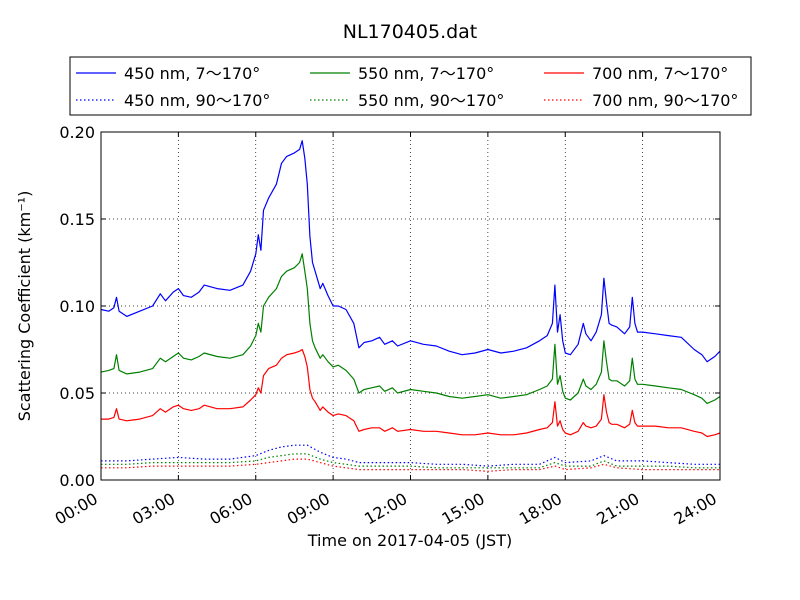 The image size is (800, 600). What do you see at coordinates (410, 32) in the screenshot?
I see `chart-title: NL170405.dat` at bounding box center [410, 32].